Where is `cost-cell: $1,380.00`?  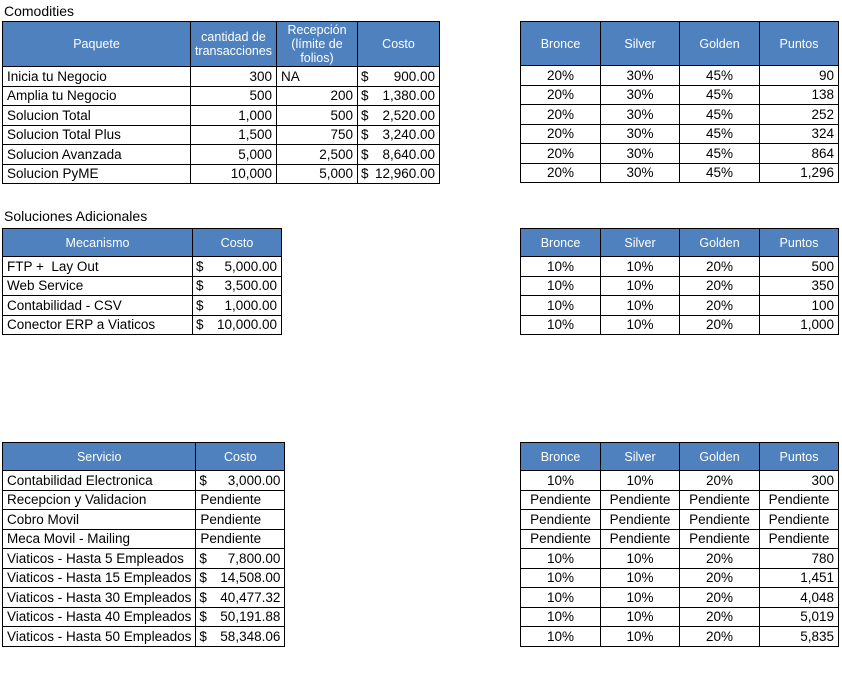
cost-cell: $1,380.00 is located at coordinates (398, 95).